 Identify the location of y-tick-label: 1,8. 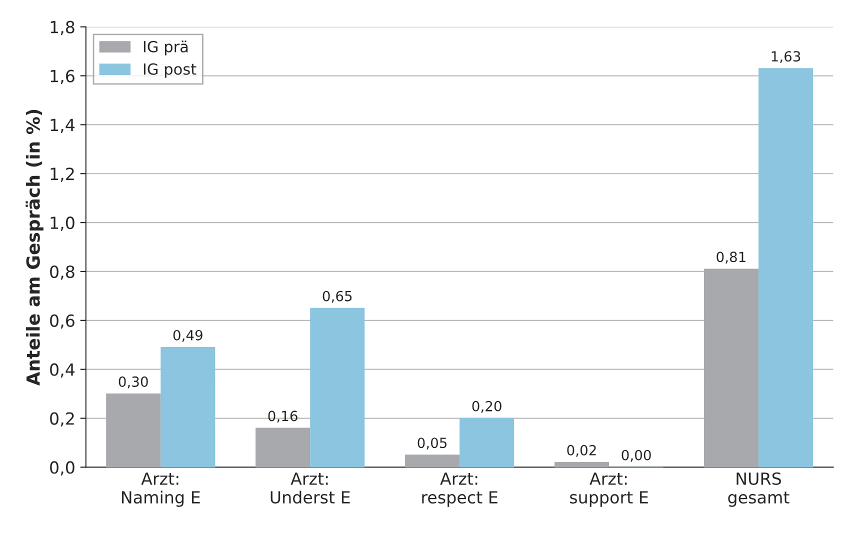
(62, 28).